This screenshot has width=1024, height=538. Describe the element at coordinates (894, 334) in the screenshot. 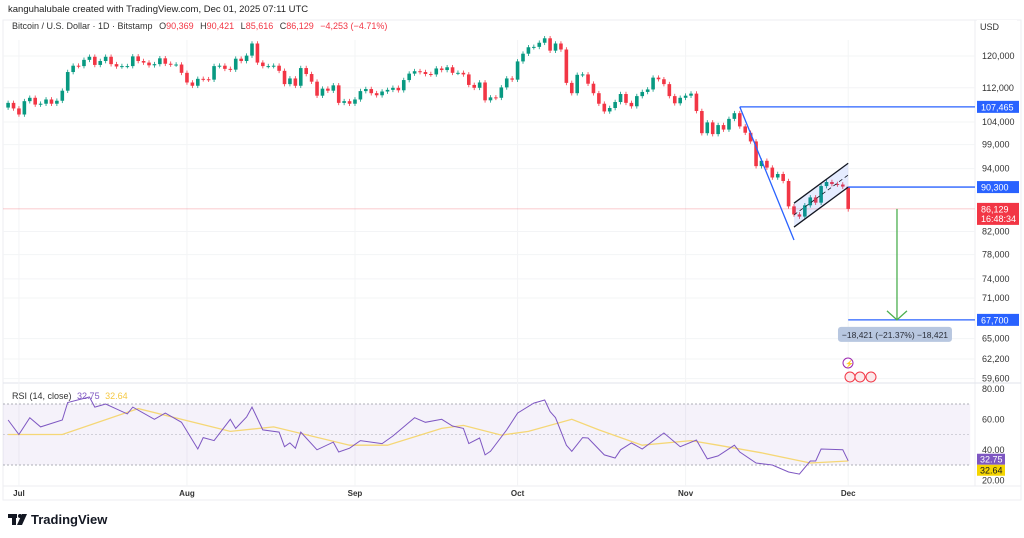

I see `measure-label-box` at that location.